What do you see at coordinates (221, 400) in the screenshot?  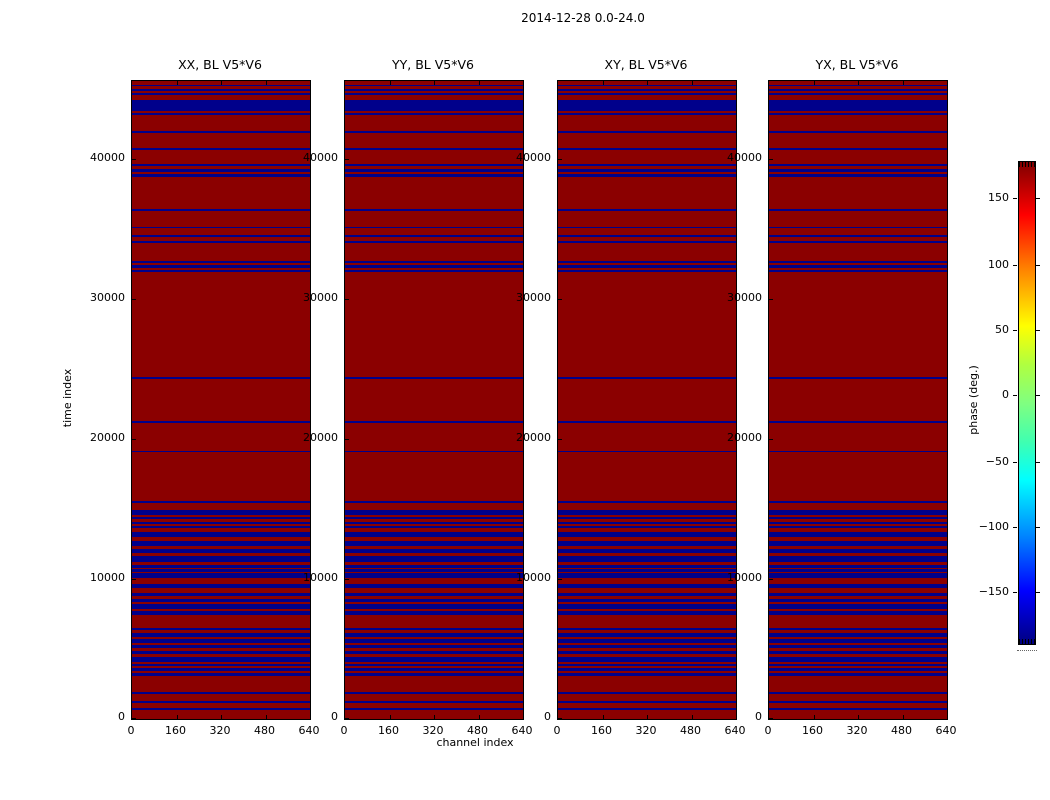 I see `heatmap-panel` at bounding box center [221, 400].